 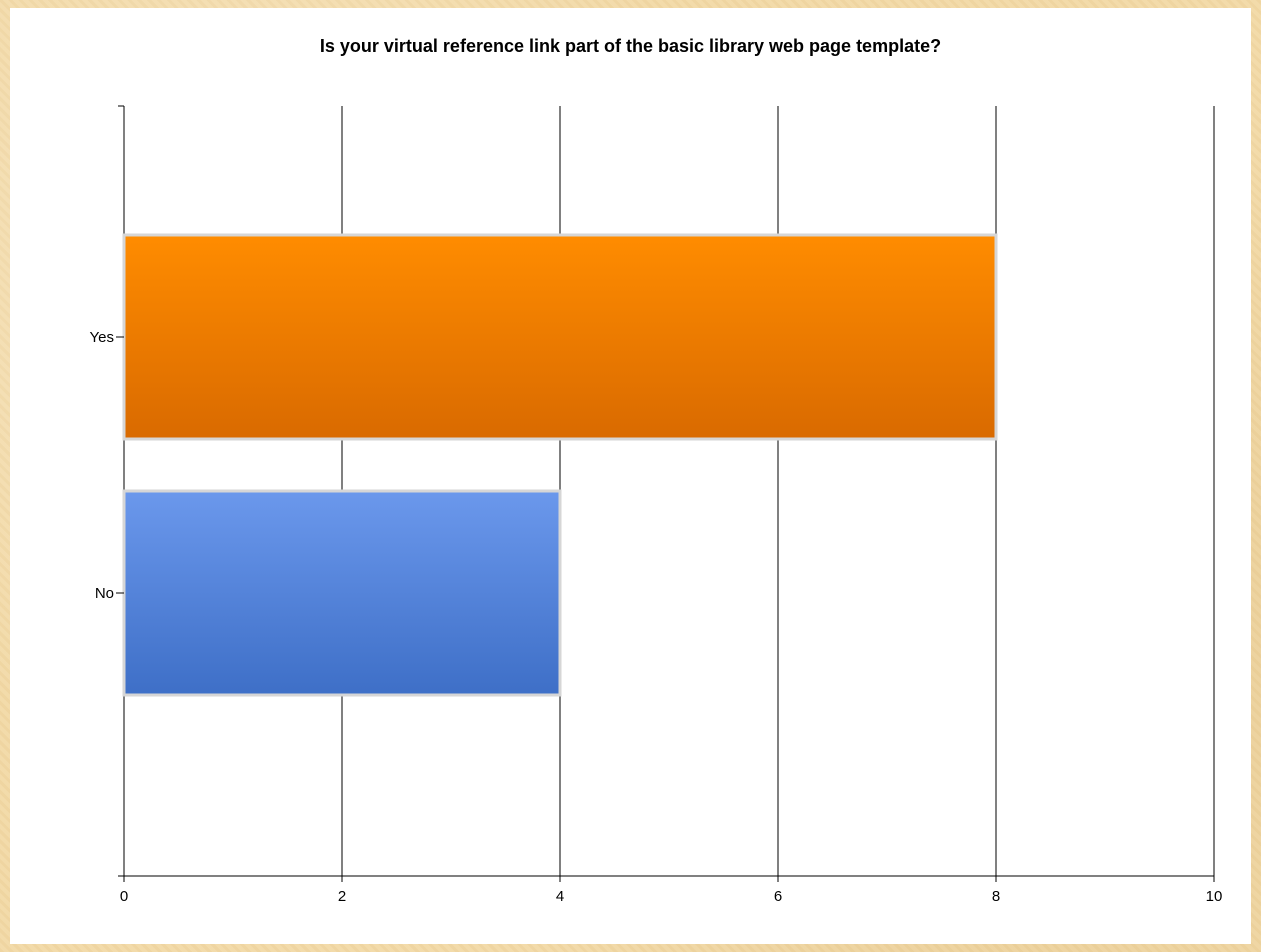 I want to click on x-tick-label-10: 10, so click(x=1214, y=896).